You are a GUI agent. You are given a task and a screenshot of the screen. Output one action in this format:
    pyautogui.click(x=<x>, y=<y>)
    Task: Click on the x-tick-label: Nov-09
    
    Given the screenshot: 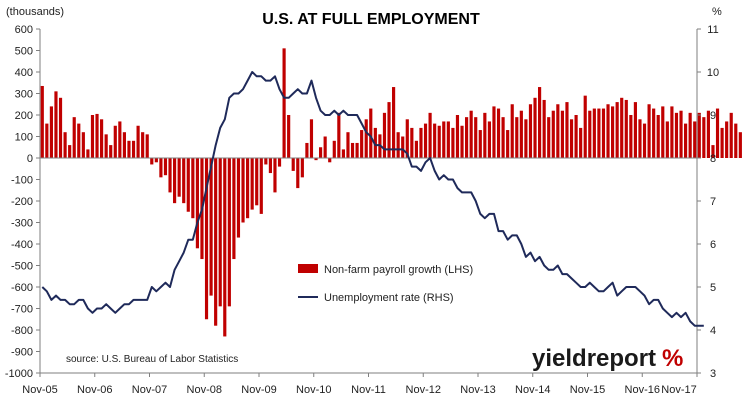 What is the action you would take?
    pyautogui.click(x=258, y=390)
    